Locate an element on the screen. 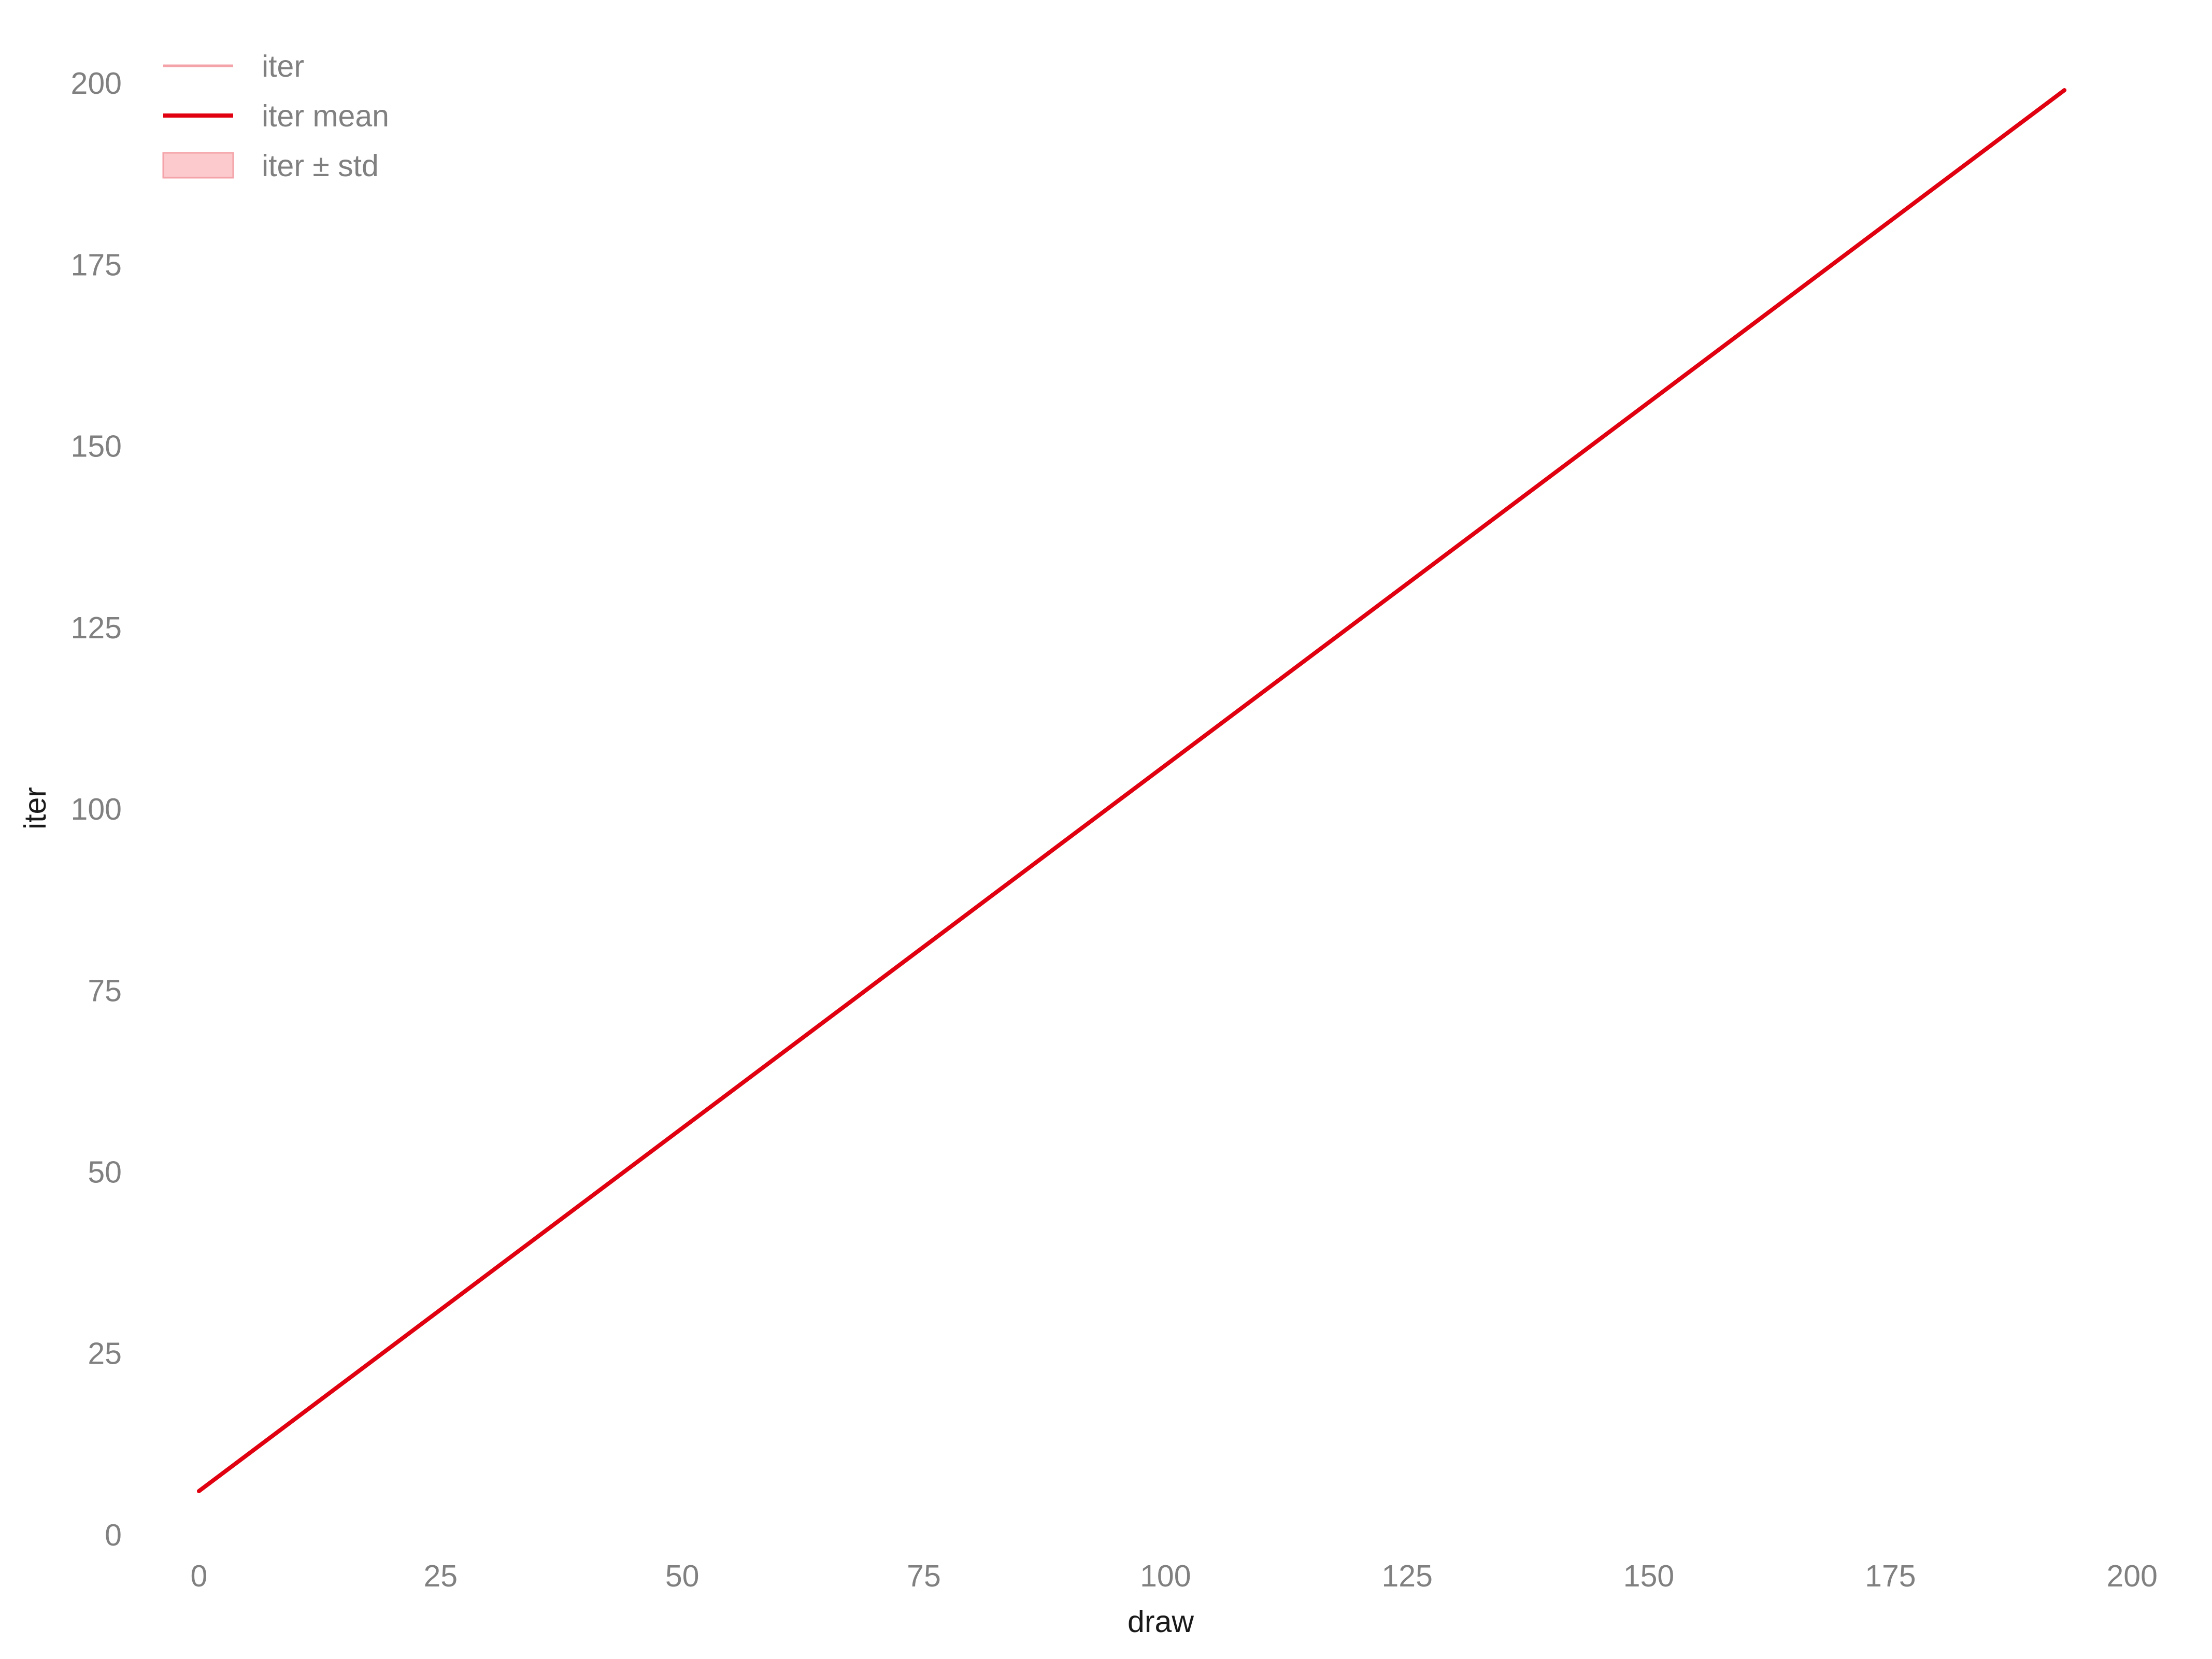 This screenshot has height=1659, width=2212. legend-item-iter-mean: iter mean is located at coordinates (276, 116).